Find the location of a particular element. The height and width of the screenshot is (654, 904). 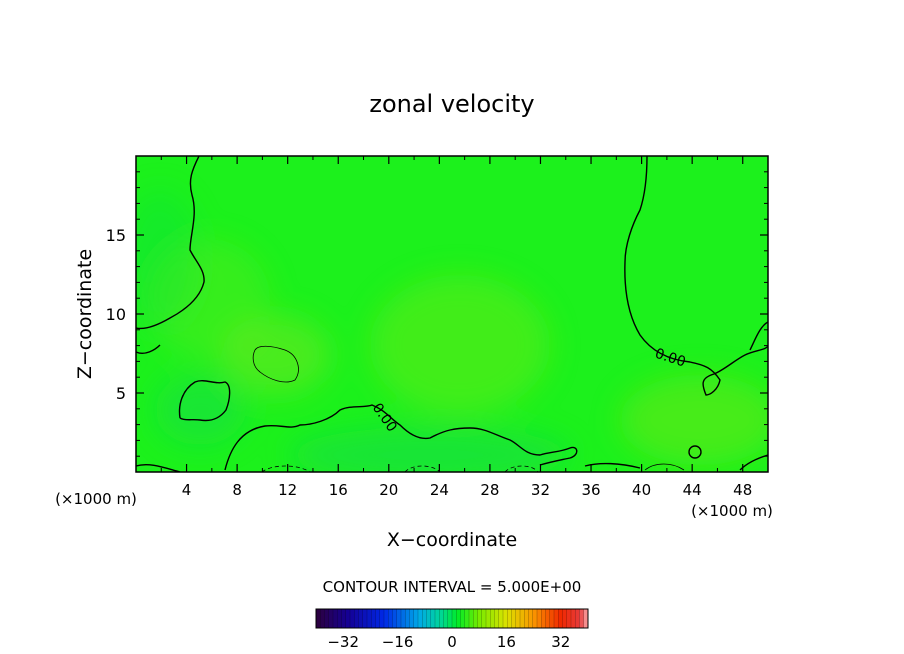

x-axis-label: X−coordinate is located at coordinates (452, 540).